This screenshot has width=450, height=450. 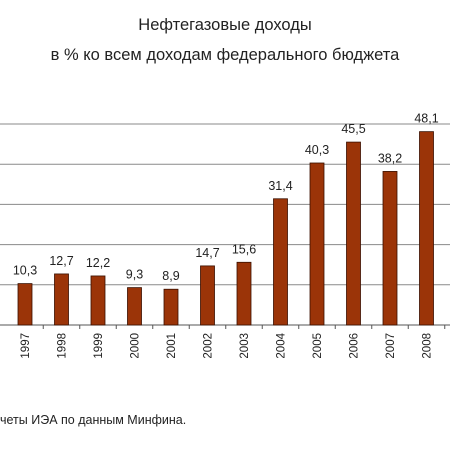 I want to click on x-tick-label: 1997, so click(x=26, y=346).